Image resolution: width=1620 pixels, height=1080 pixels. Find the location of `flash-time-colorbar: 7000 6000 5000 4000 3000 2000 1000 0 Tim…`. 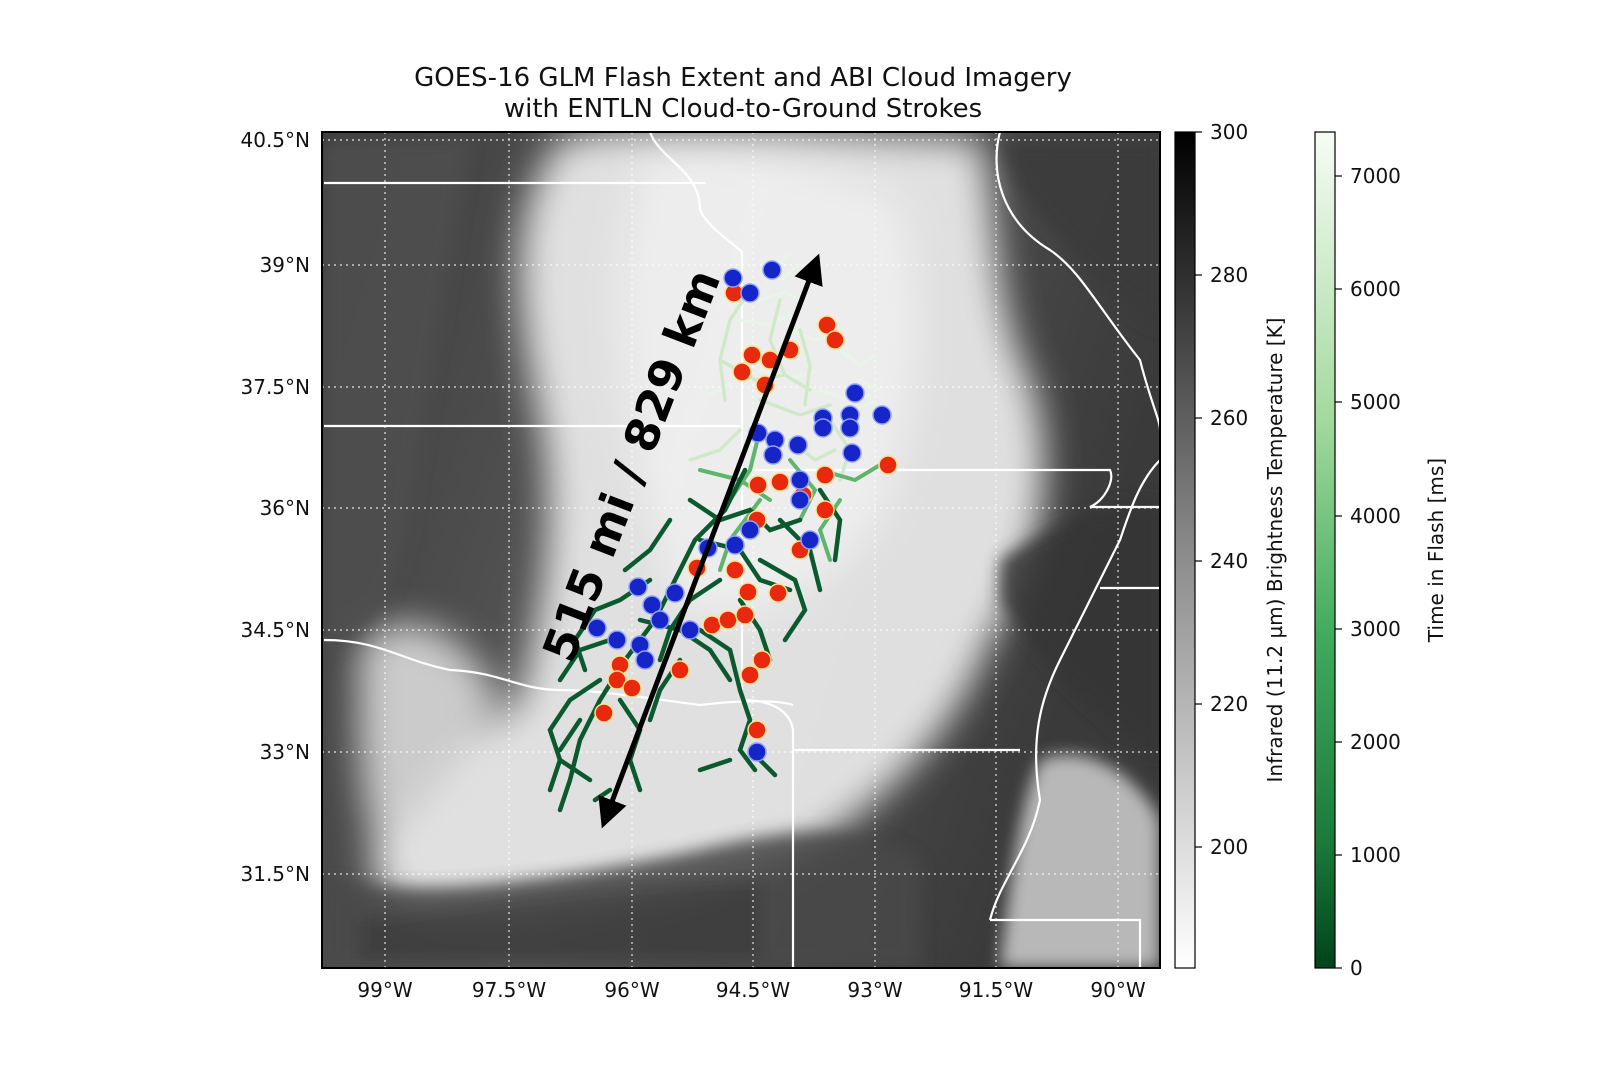

flash-time-colorbar: 7000 6000 5000 4000 3000 2000 1000 0 Tim… is located at coordinates (1381, 555).